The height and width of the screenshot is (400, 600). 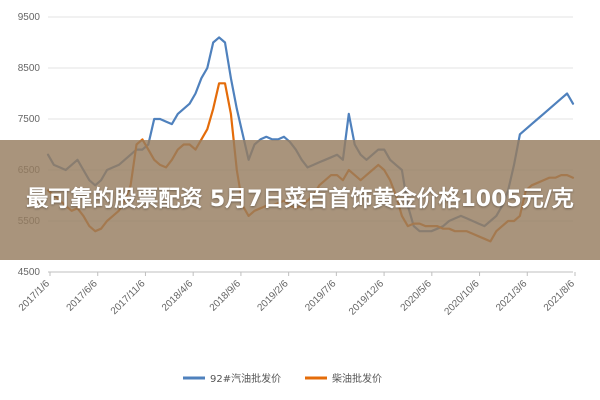 I want to click on x-tick-label: 2020/5/6, so click(x=417, y=296).